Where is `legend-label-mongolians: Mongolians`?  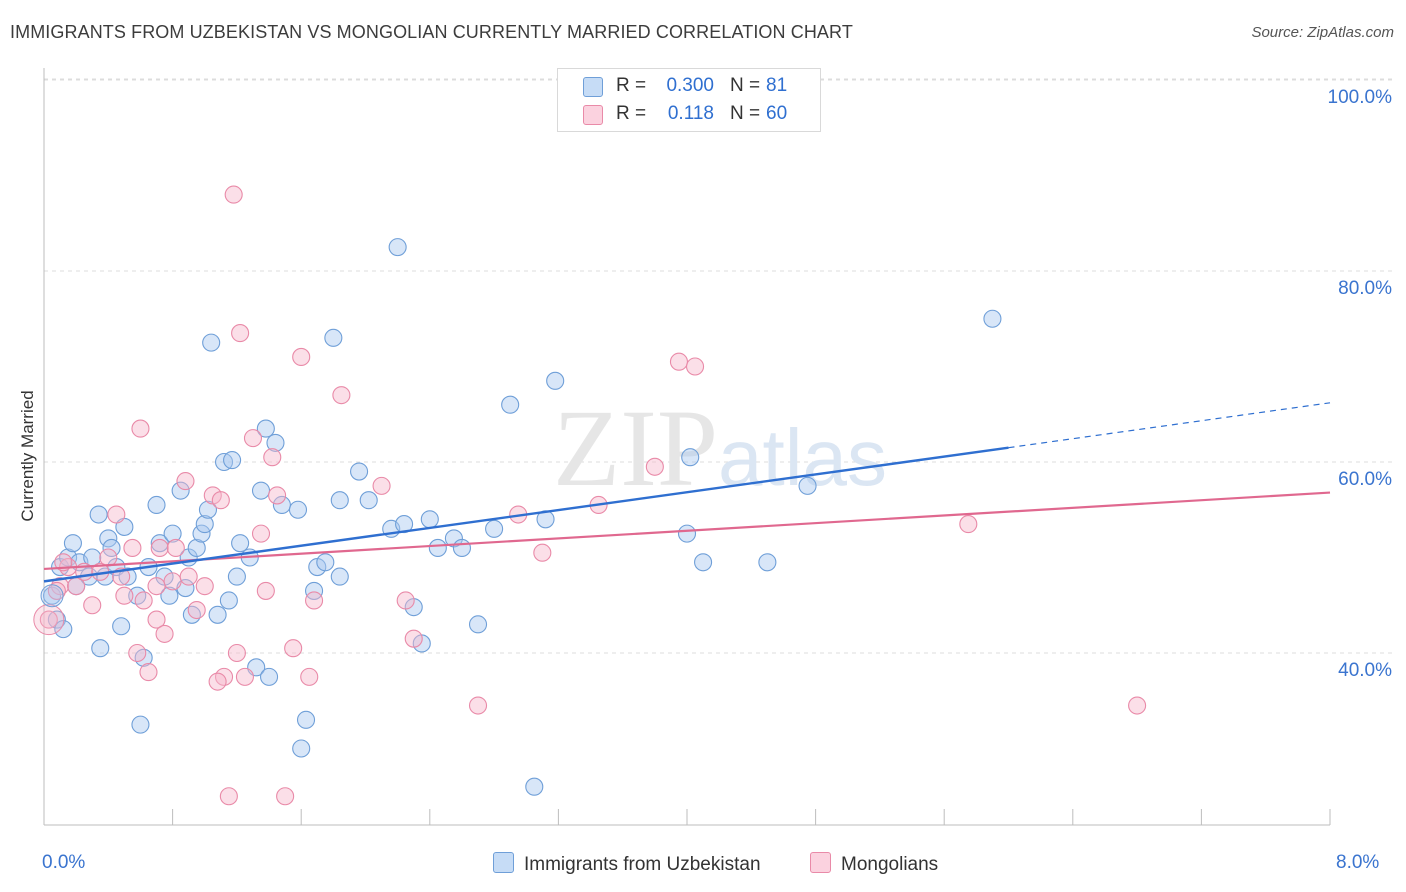
legend-label-mongolians: Mongolians is located at coordinates (890, 864).